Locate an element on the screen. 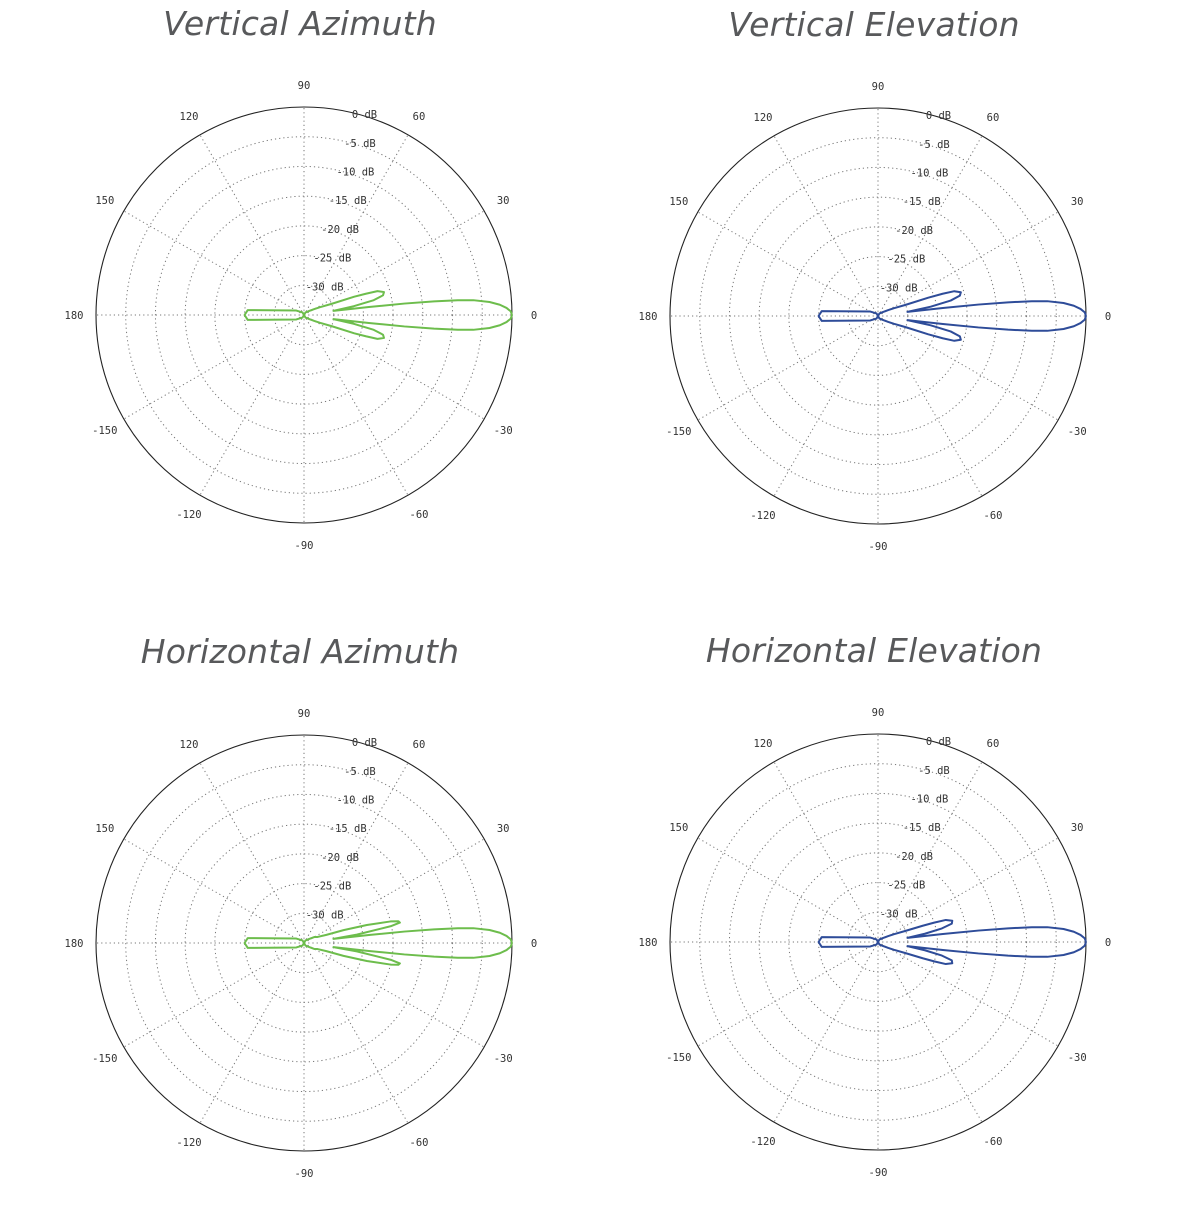 The width and height of the screenshot is (1200, 1228). chart-title: Vertical Elevation is located at coordinates (874, 24).